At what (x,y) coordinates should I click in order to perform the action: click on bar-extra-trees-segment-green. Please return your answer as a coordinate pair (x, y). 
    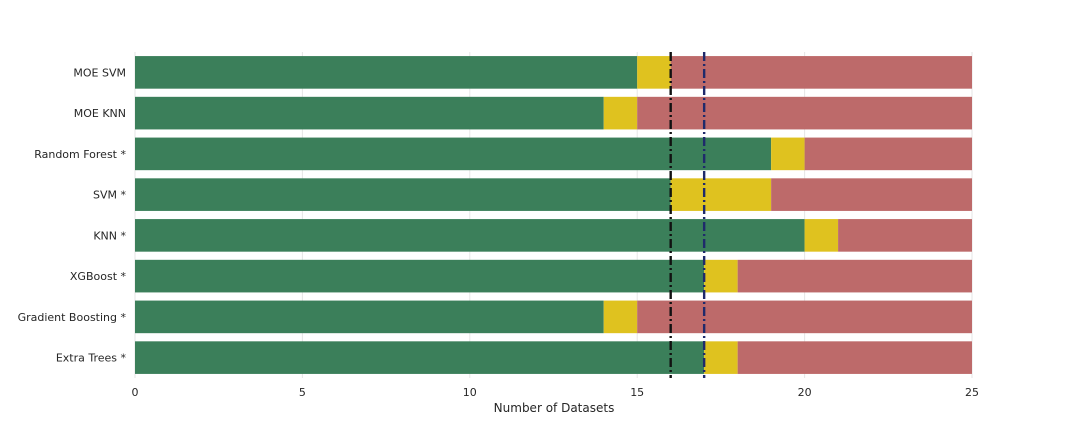
    Looking at the image, I should click on (420, 357).